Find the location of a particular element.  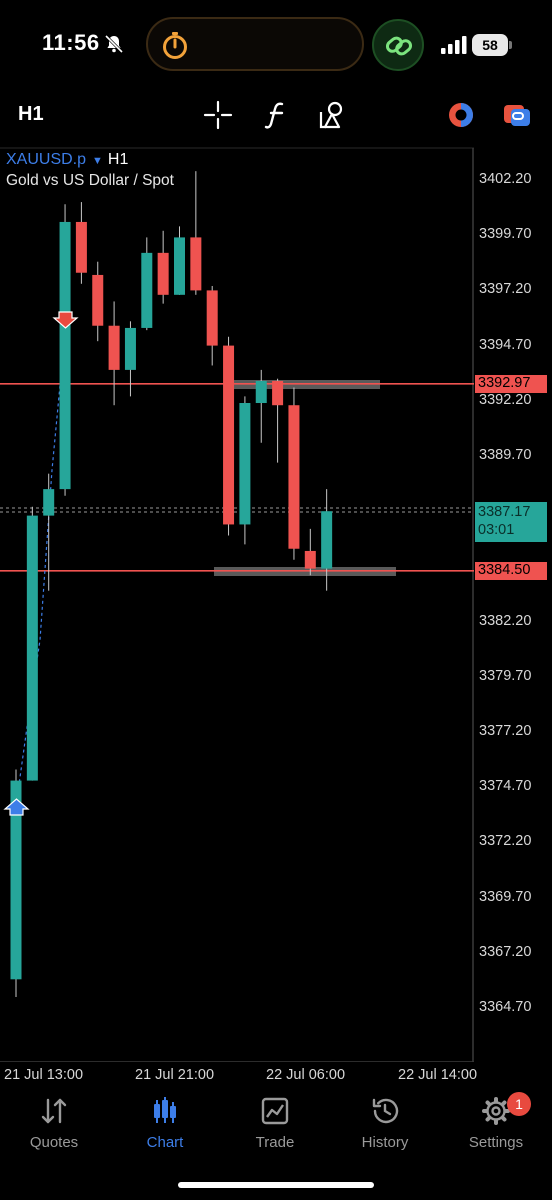

price-tick-label: 3377.20 is located at coordinates (505, 731).